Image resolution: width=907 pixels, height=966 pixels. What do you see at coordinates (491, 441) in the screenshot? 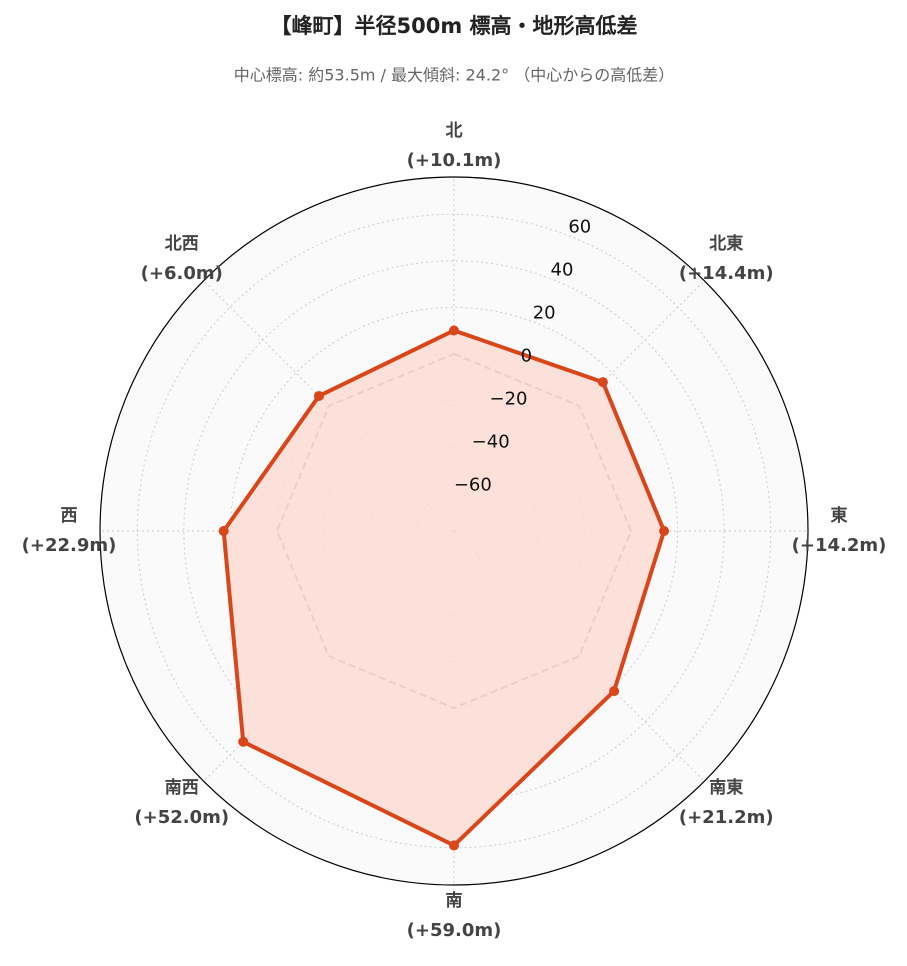
I see `r-tick-label: −40` at bounding box center [491, 441].